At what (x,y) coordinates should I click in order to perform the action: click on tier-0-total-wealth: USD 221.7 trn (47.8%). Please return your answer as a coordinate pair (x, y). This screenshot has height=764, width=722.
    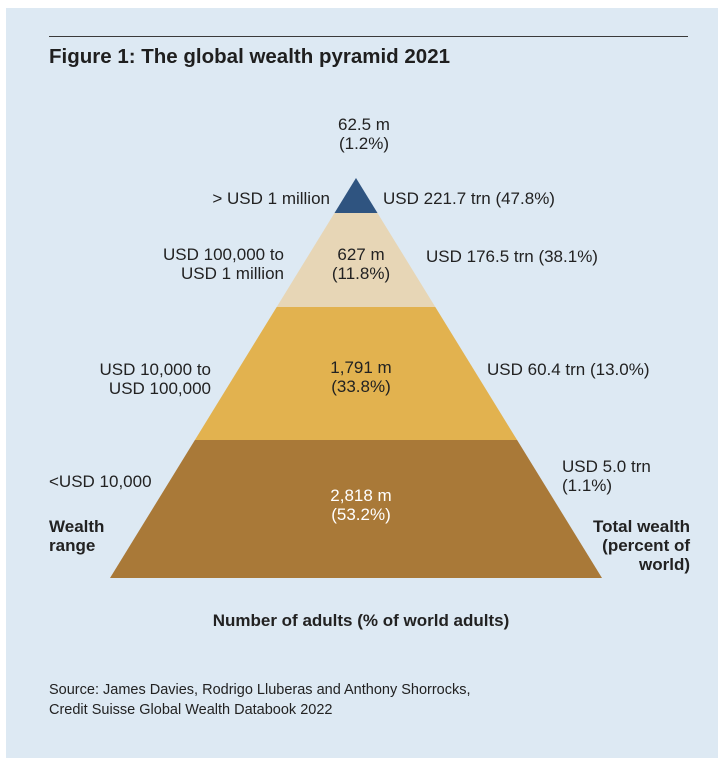
    Looking at the image, I should click on (469, 198).